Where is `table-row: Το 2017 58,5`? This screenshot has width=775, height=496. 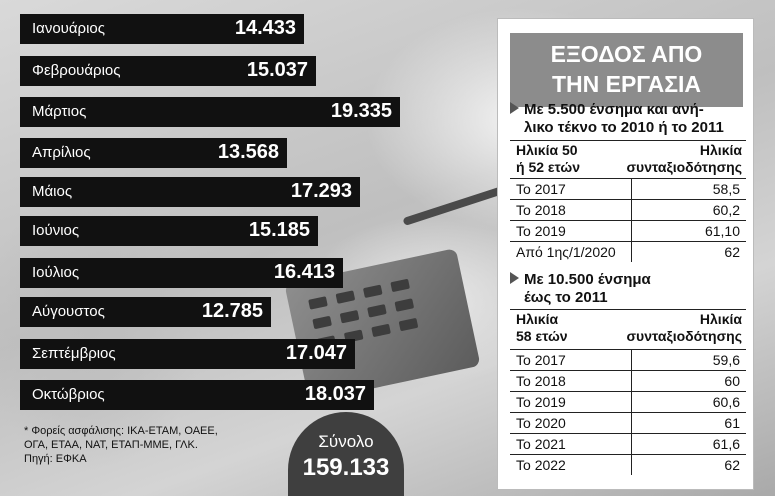 table-row: Το 2017 58,5 is located at coordinates (628, 189).